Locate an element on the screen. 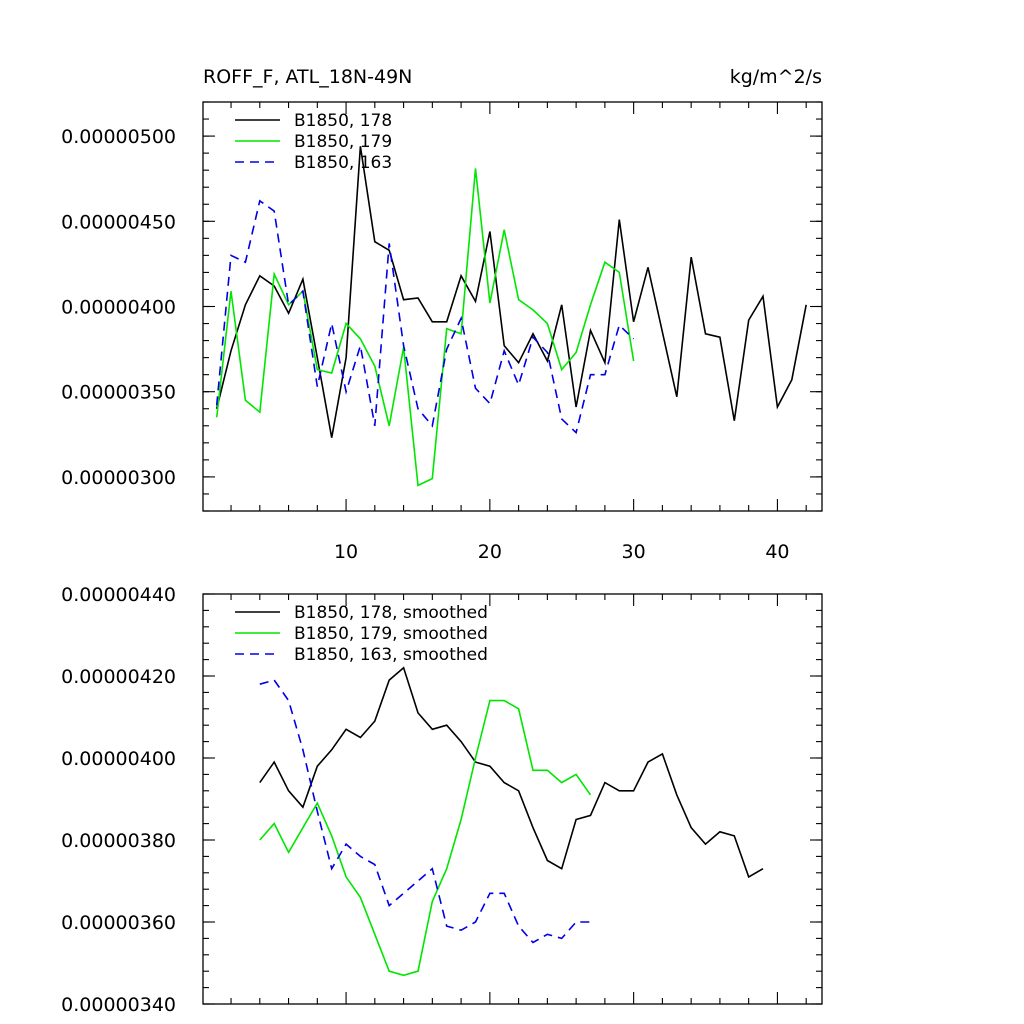 Image resolution: width=1024 pixels, height=1024 pixels. y-tick-label: 0.00000340 is located at coordinates (118, 1005).